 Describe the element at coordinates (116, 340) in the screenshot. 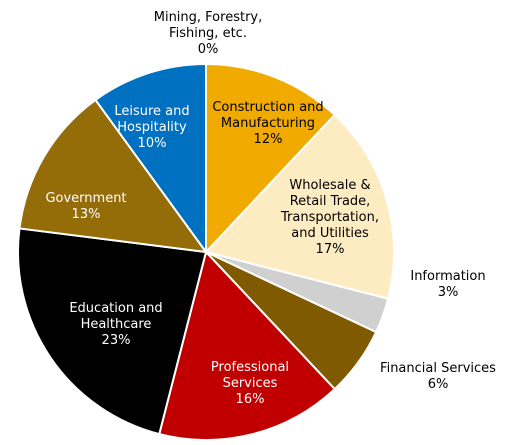

I see `value-label: 23%` at that location.